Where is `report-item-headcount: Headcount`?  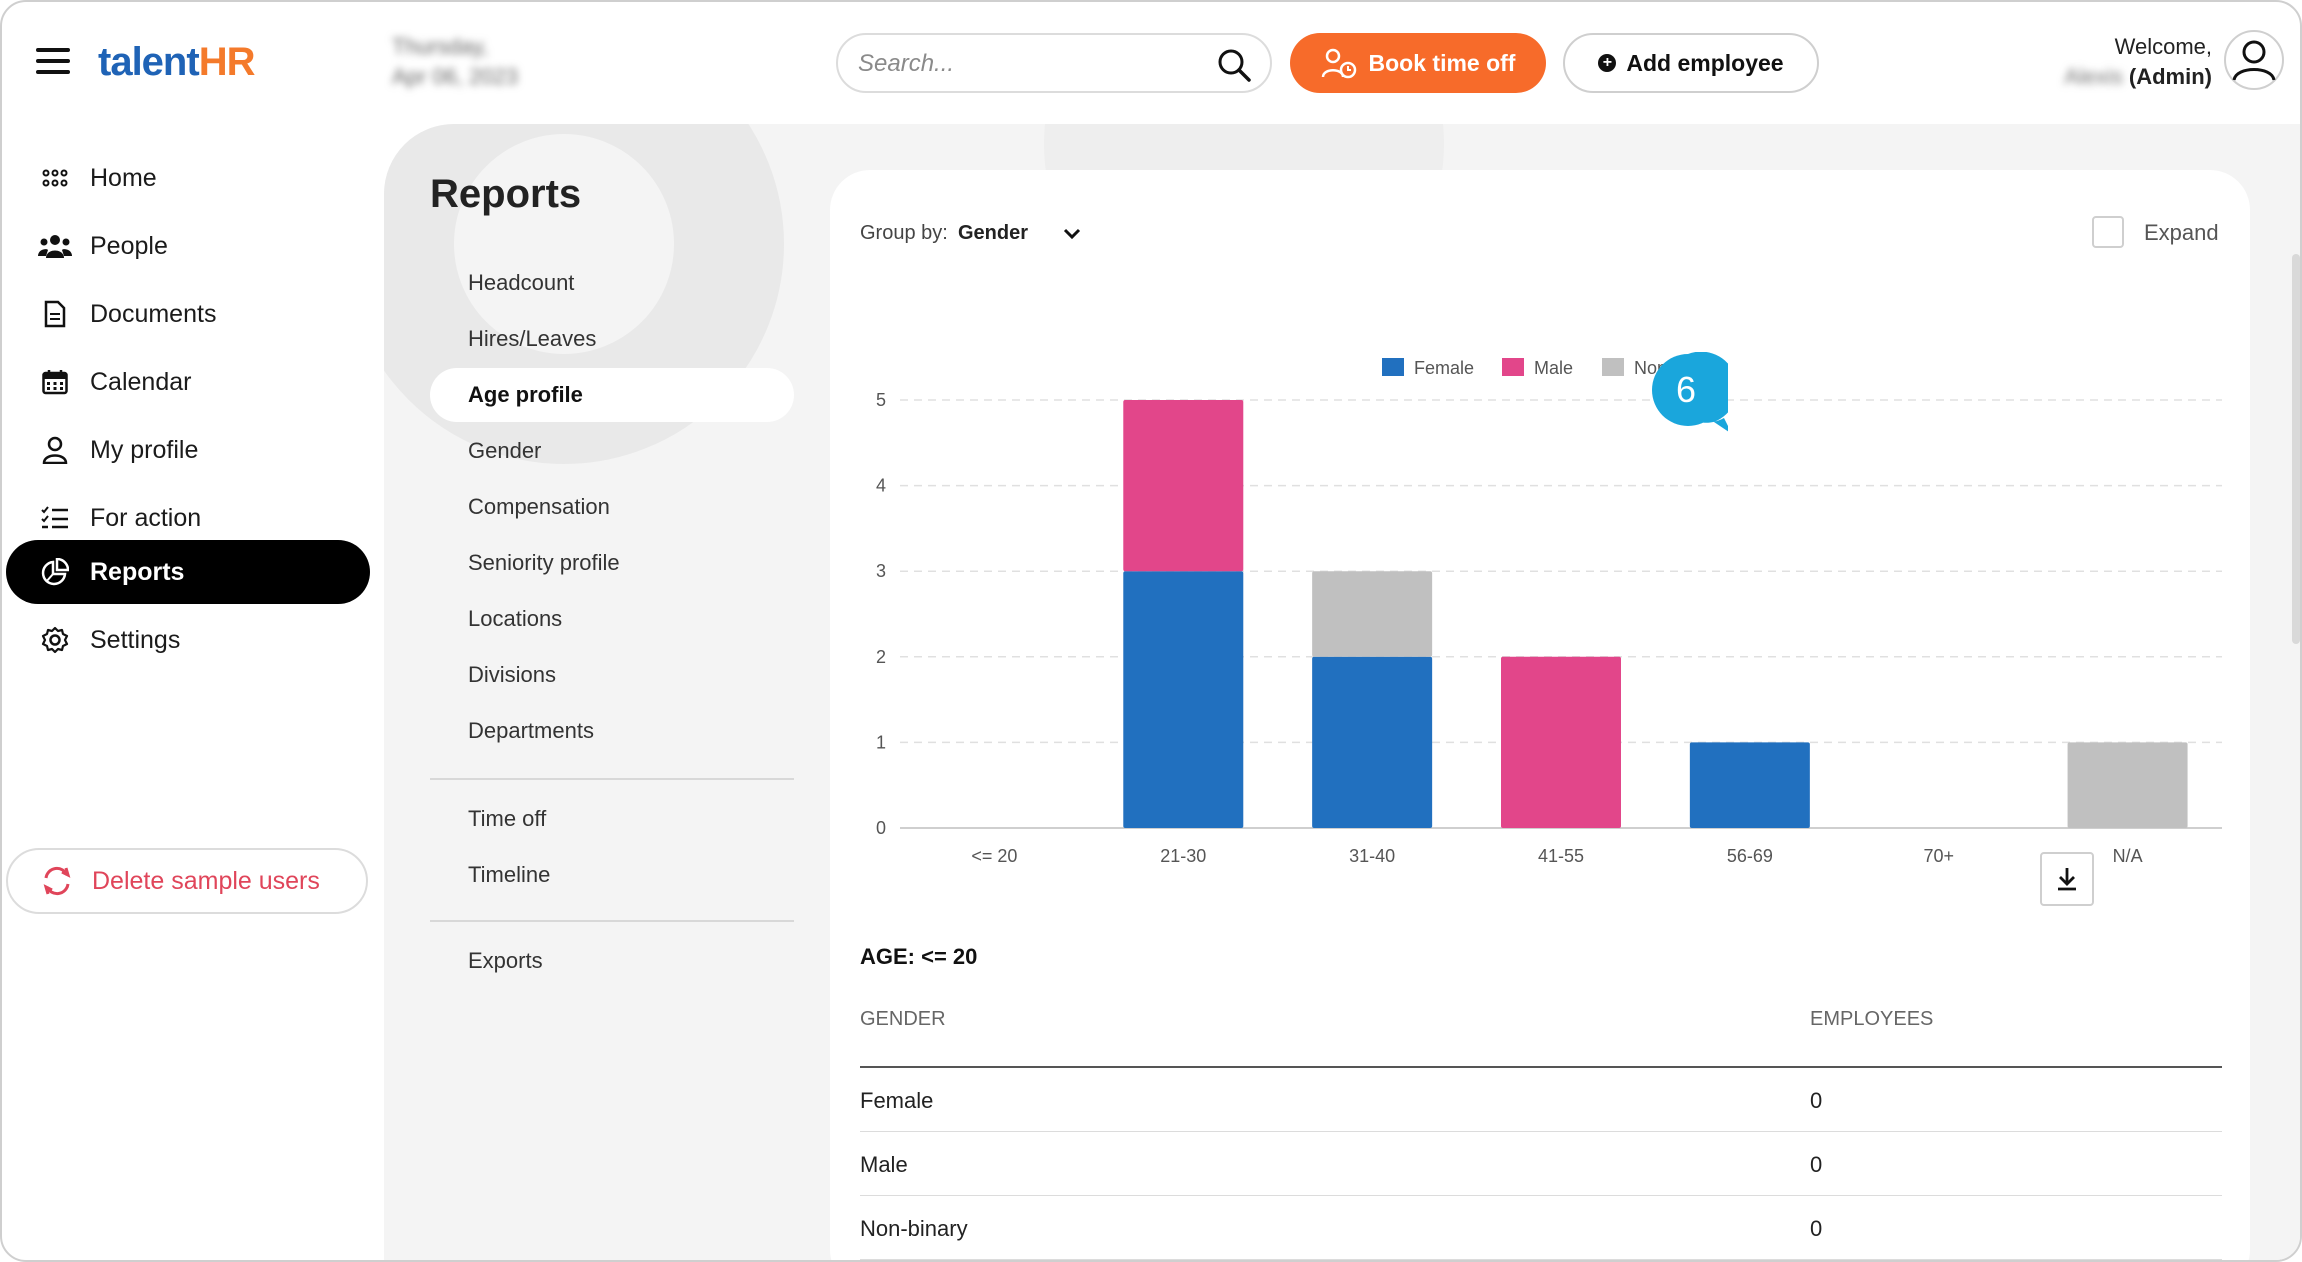
report-item-headcount: Headcount is located at coordinates (612, 283).